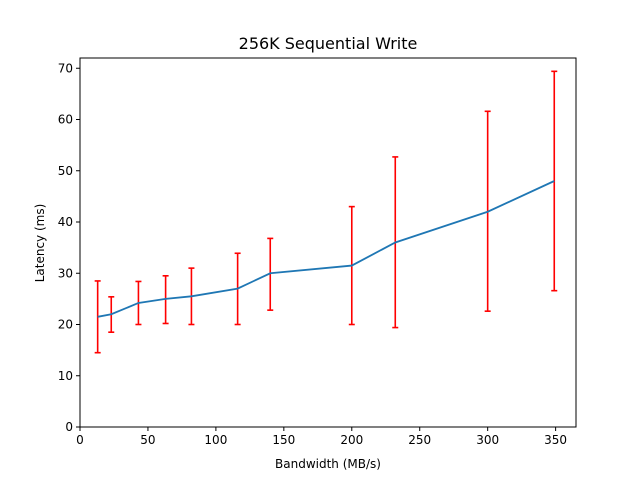  I want to click on y-axis-label: Latency (ms), so click(40, 243).